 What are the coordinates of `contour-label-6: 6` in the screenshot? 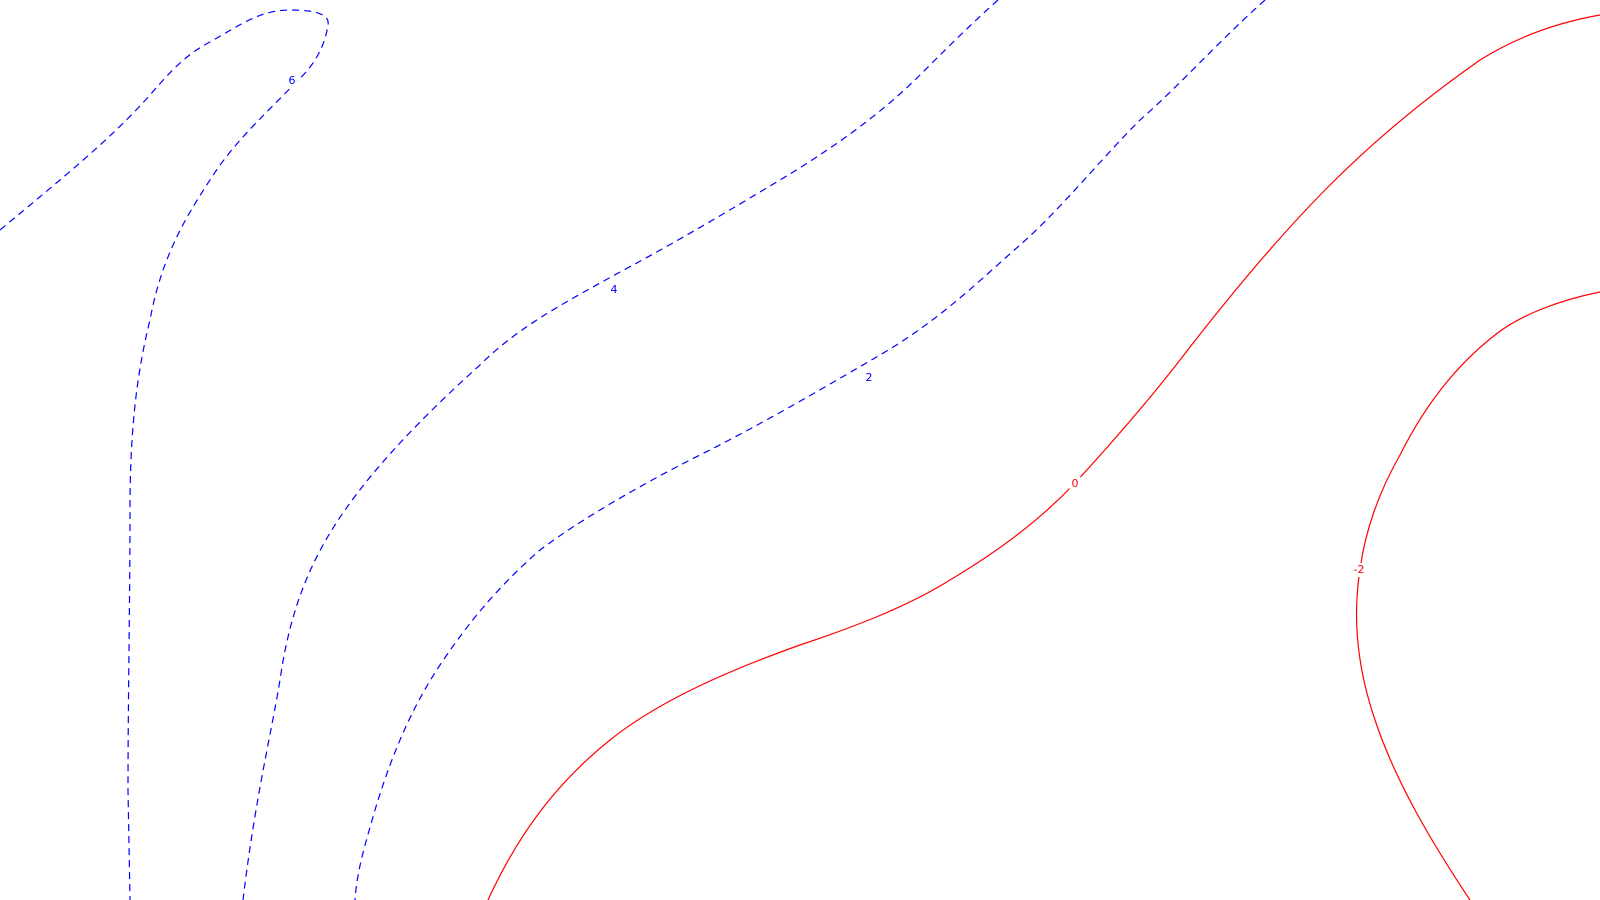 It's located at (292, 80).